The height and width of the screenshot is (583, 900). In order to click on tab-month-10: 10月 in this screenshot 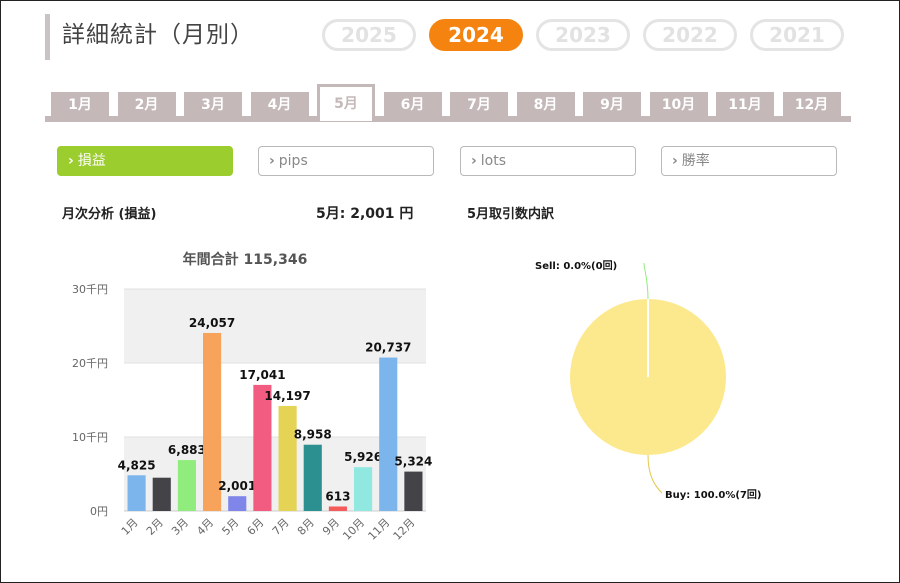, I will do `click(678, 105)`.